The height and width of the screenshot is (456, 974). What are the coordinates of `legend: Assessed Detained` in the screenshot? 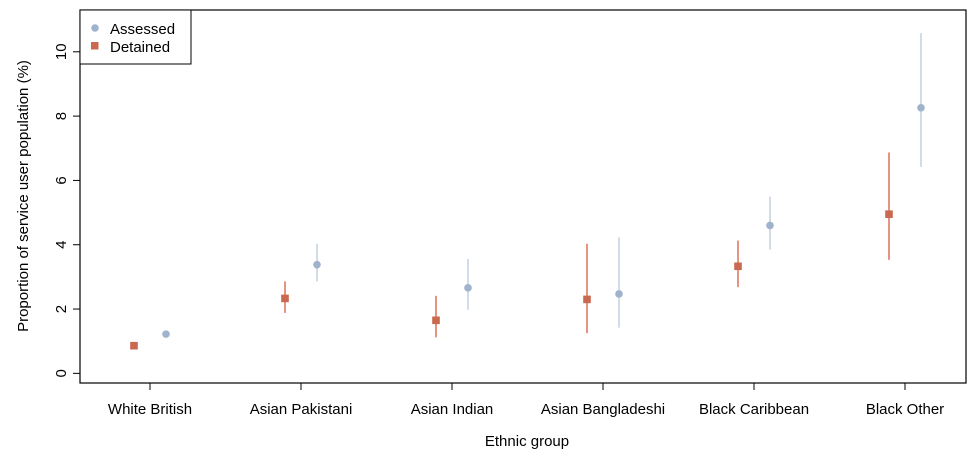 It's located at (135, 37).